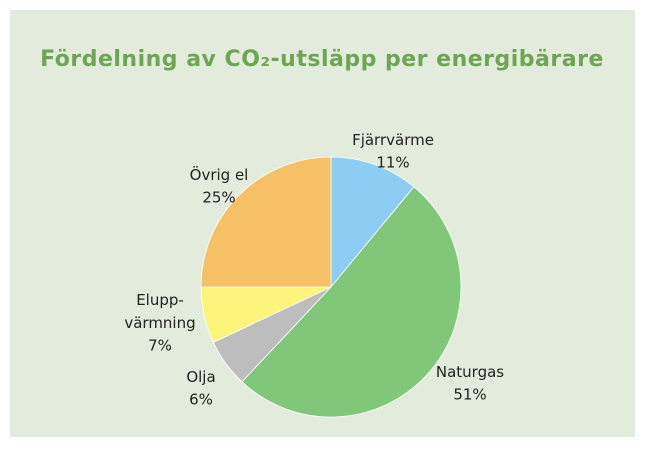  What do you see at coordinates (470, 372) in the screenshot?
I see `slice-label: Naturgas` at bounding box center [470, 372].